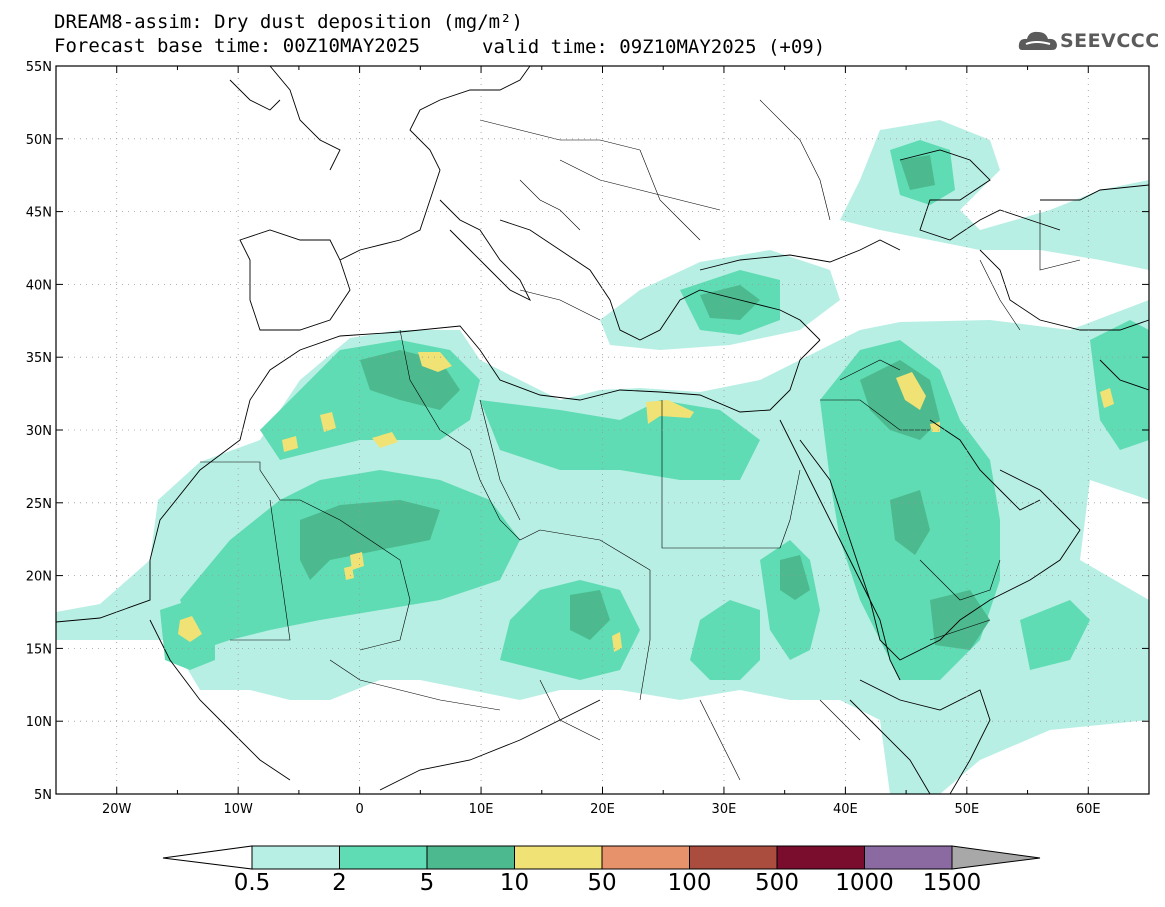  I want to click on latitude-label: 35N, so click(39, 358).